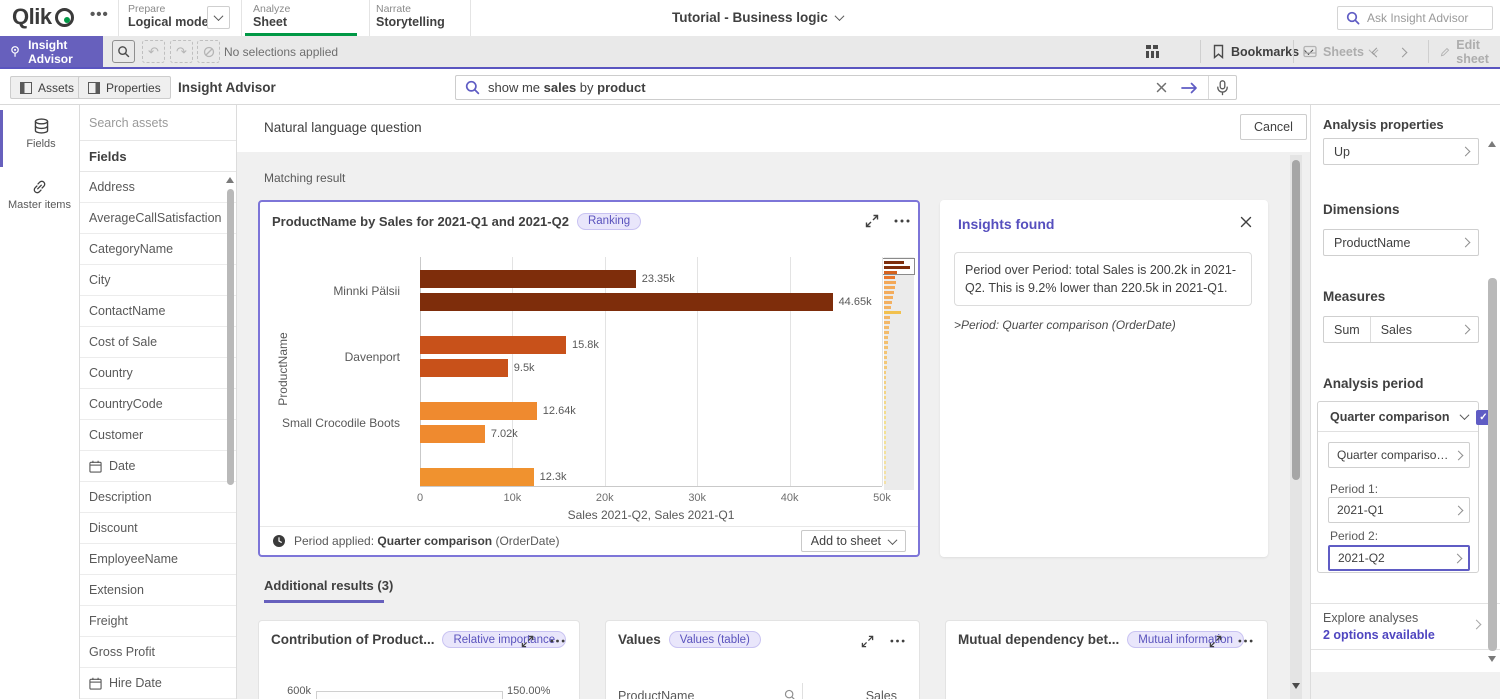 The width and height of the screenshot is (1500, 699). I want to click on close-insights-button, so click(1246, 222).